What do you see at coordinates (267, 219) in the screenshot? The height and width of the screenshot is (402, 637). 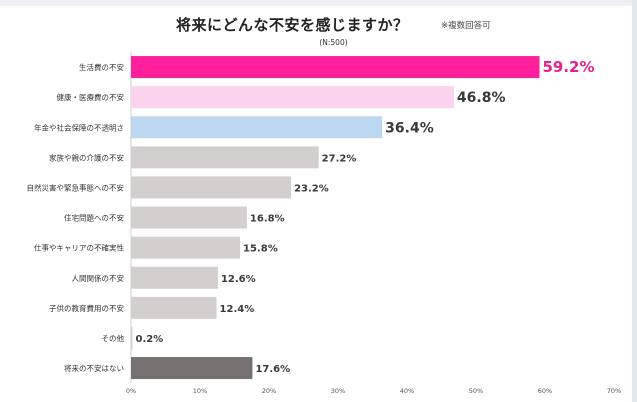 I see `value-label: 16.8%` at bounding box center [267, 219].